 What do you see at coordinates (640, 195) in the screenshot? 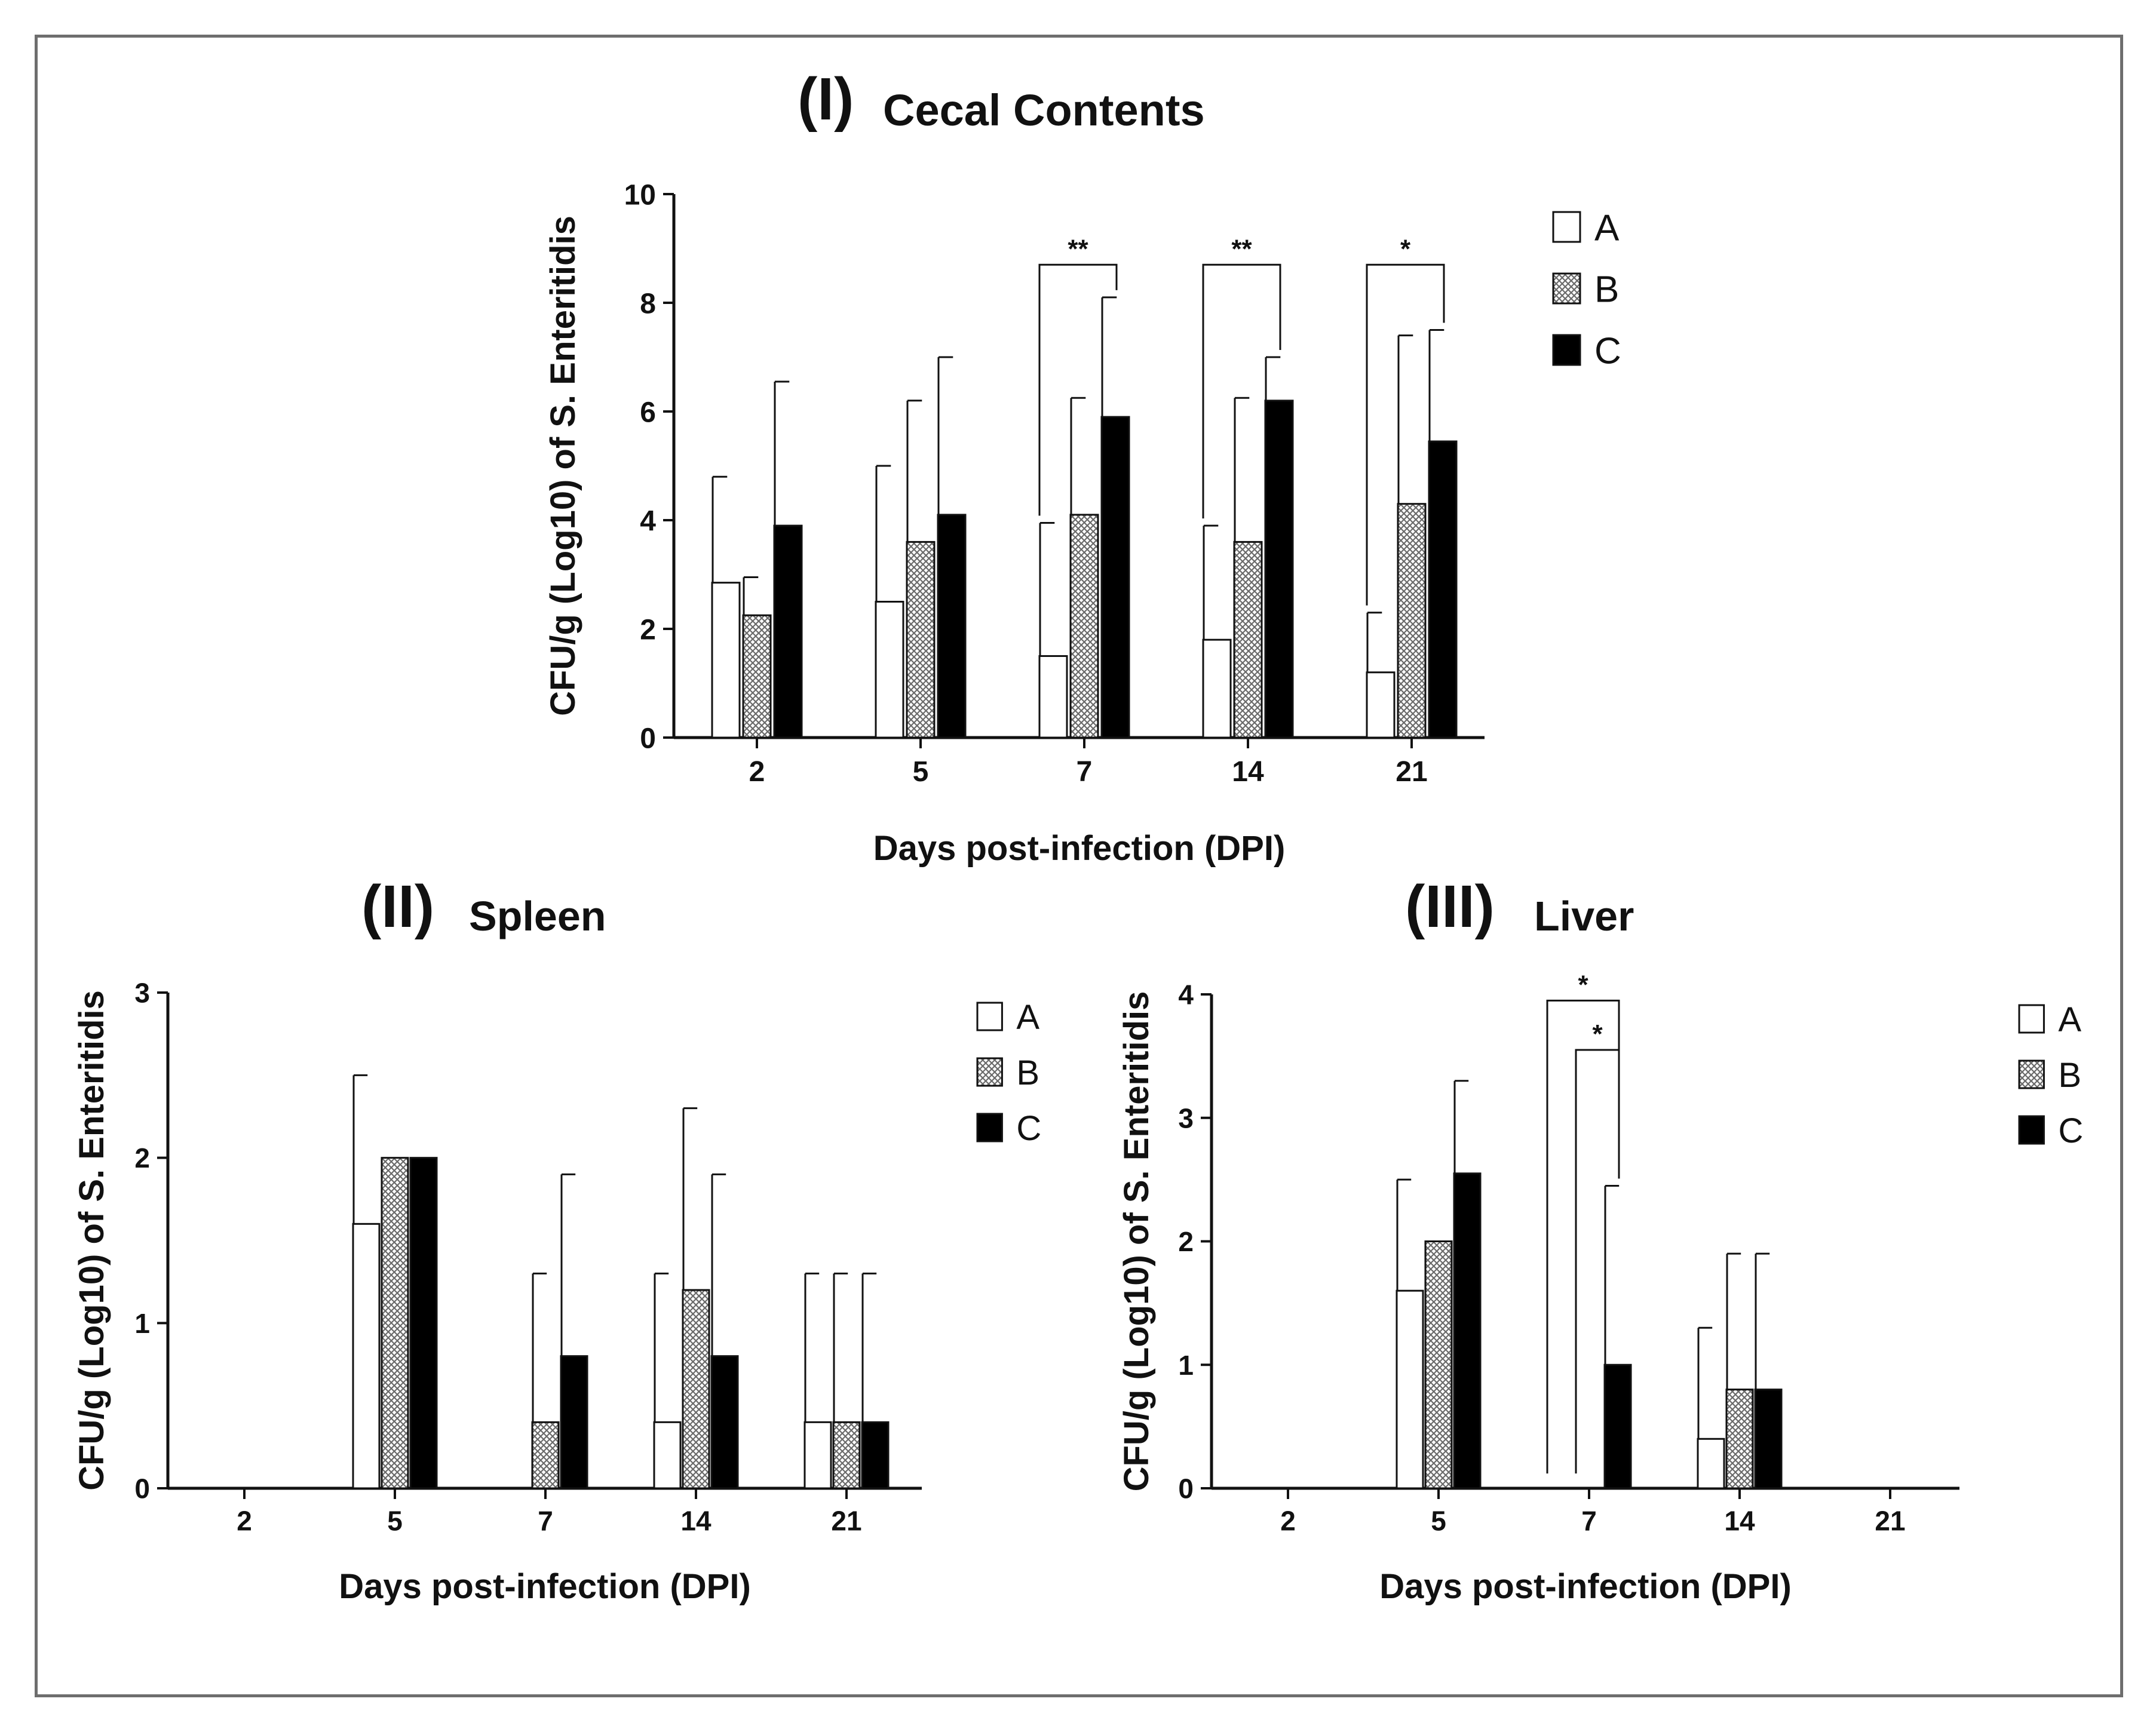
I see `y-tick-label: 10` at bounding box center [640, 195].